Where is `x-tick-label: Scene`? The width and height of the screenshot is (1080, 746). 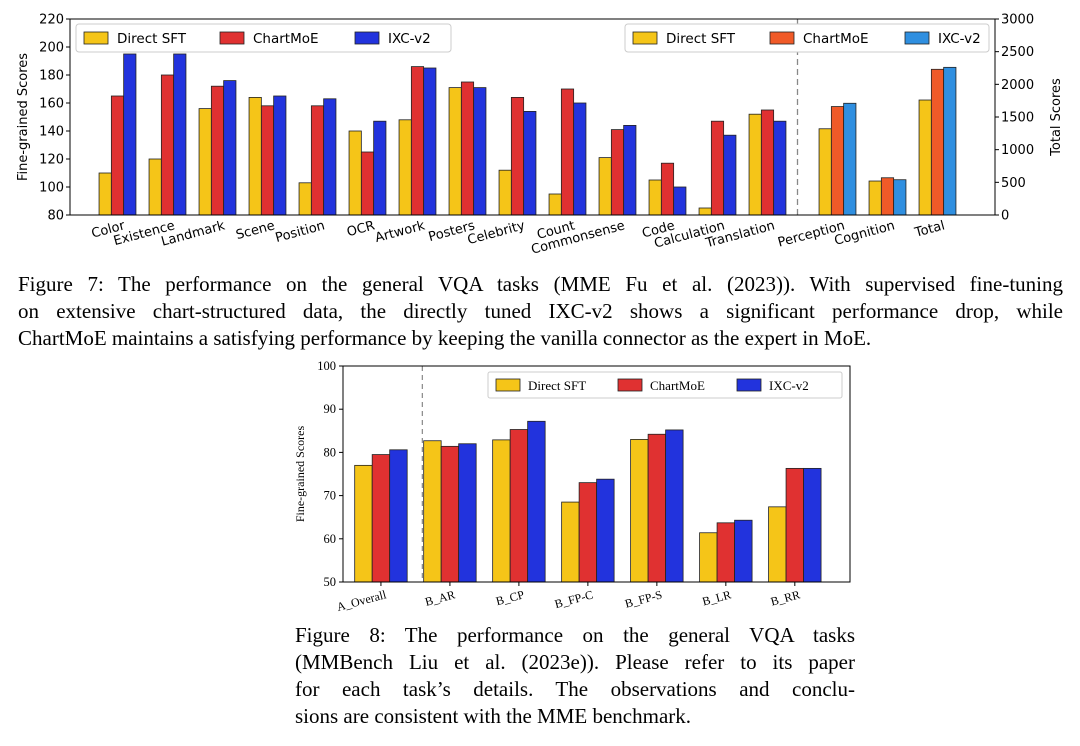
x-tick-label: Scene is located at coordinates (255, 230).